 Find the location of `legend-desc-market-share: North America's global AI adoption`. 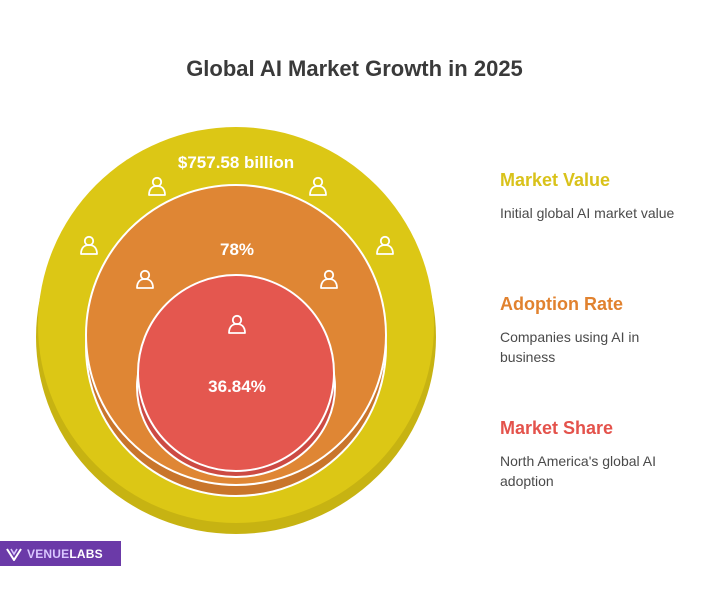

legend-desc-market-share: North America's global AI adoption is located at coordinates (578, 471).